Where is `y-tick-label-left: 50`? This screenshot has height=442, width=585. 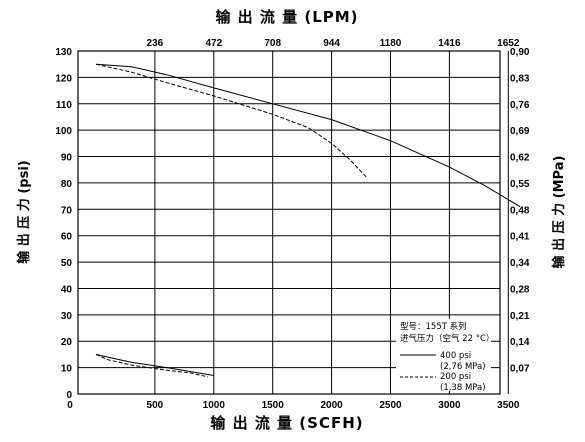 y-tick-label-left: 50 is located at coordinates (67, 263).